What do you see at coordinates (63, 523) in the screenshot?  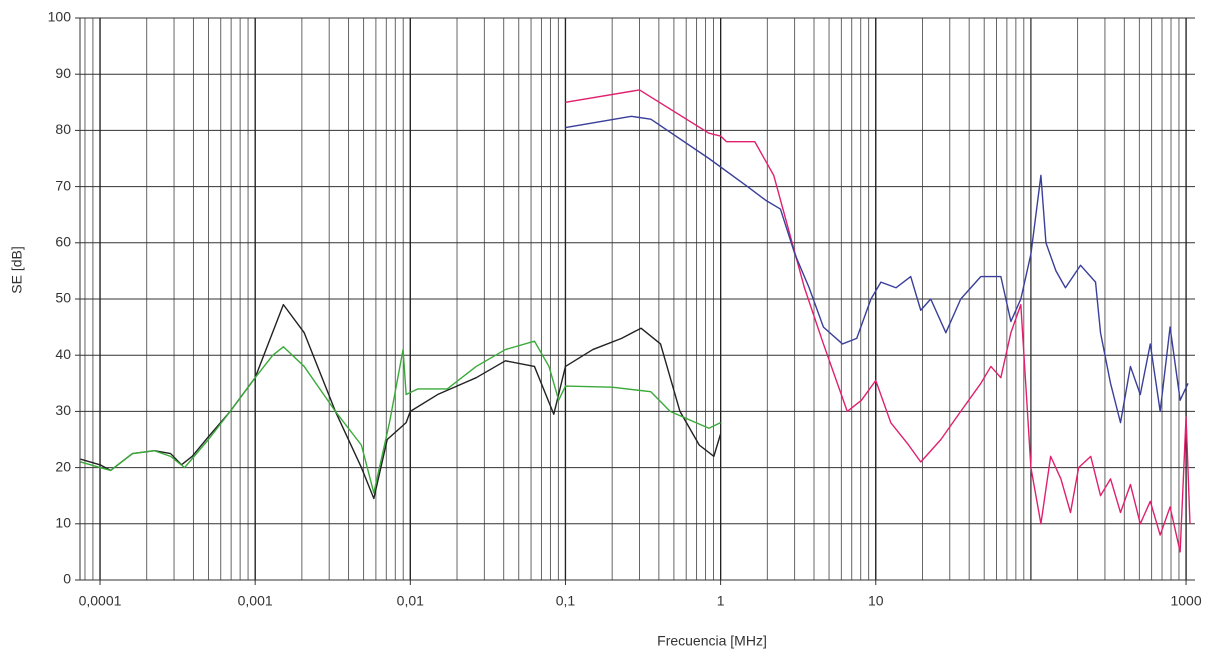 I see `y-tick-label: 10` at bounding box center [63, 523].